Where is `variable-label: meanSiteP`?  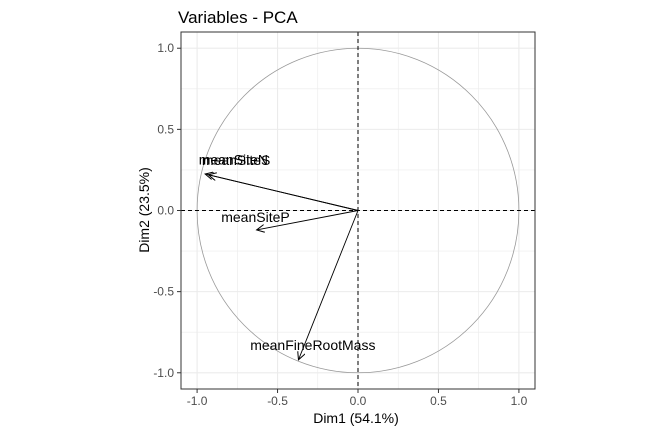 variable-label: meanSiteP is located at coordinates (255, 217).